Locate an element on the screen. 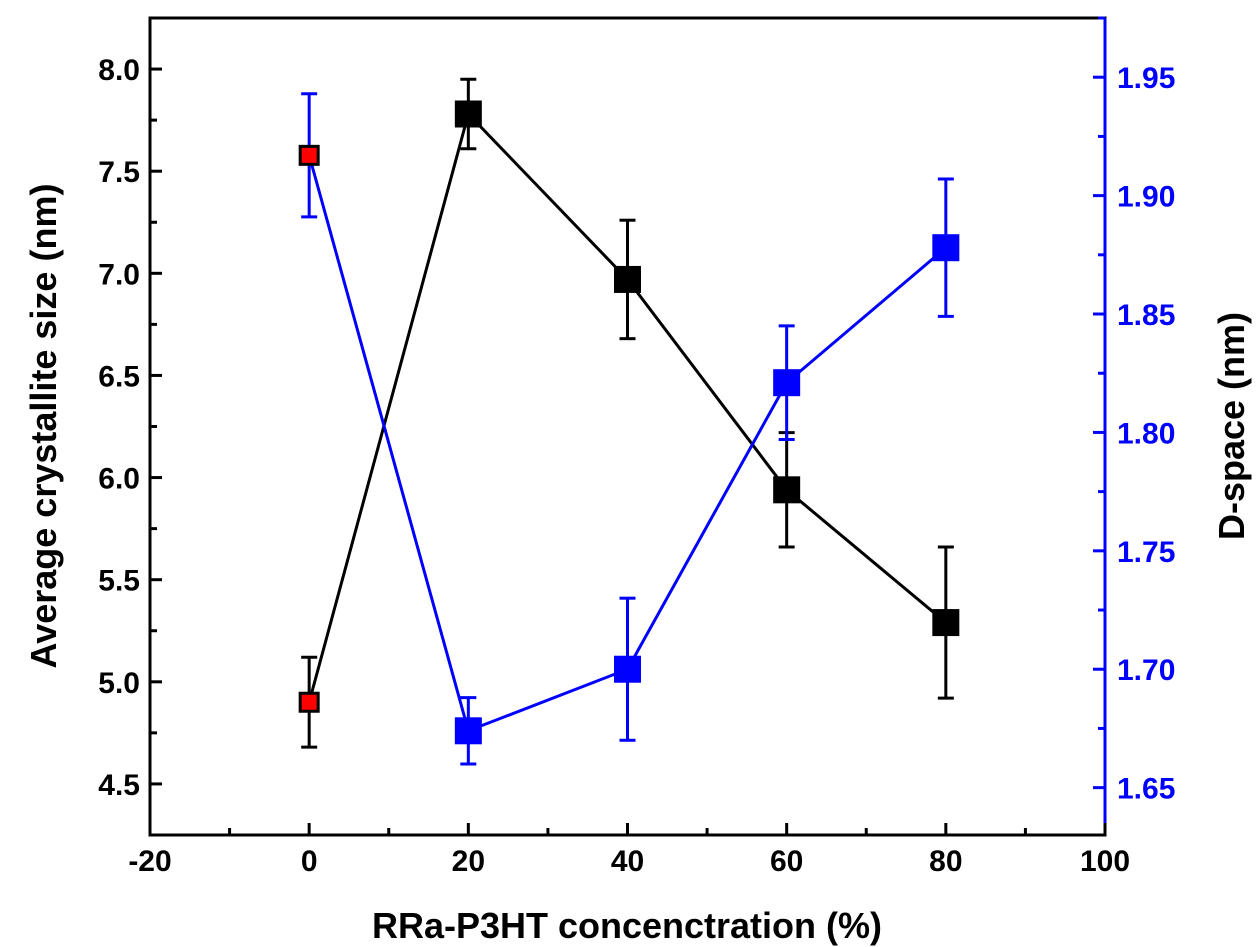 The image size is (1260, 947). left-tick-label: 6.5 is located at coordinates (119, 376).